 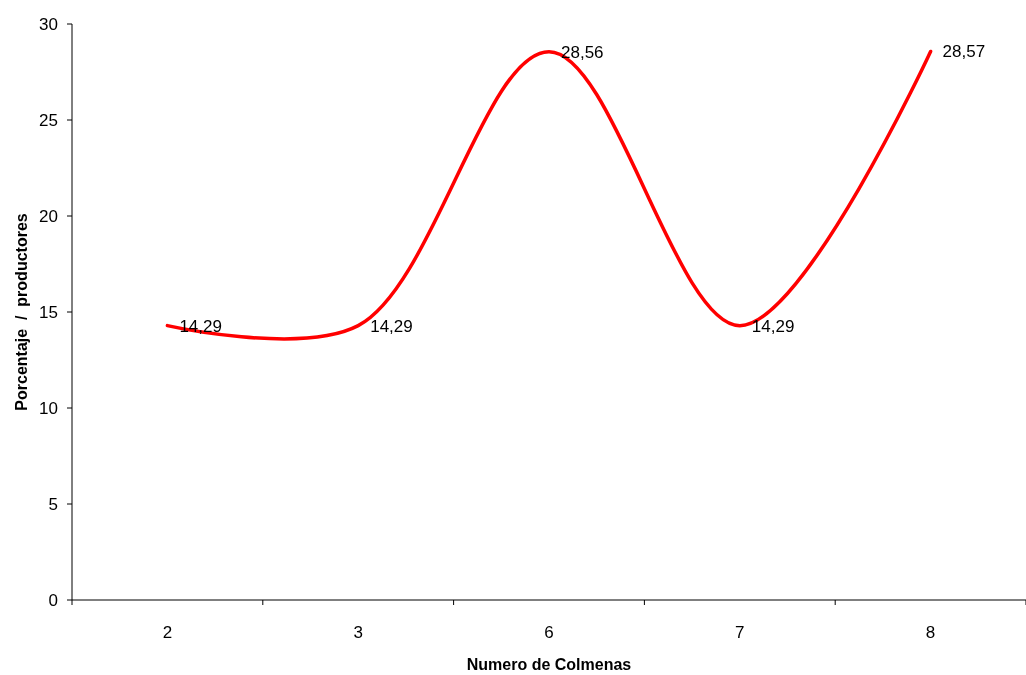 What do you see at coordinates (48, 312) in the screenshot?
I see `y-tick-label: 15` at bounding box center [48, 312].